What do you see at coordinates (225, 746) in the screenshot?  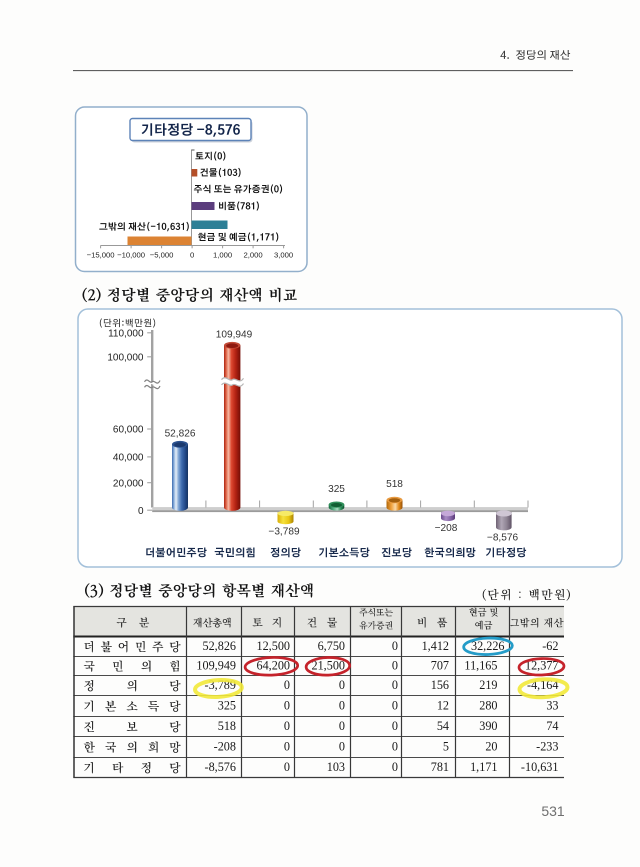 I see `svg-text: -208` at bounding box center [225, 746].